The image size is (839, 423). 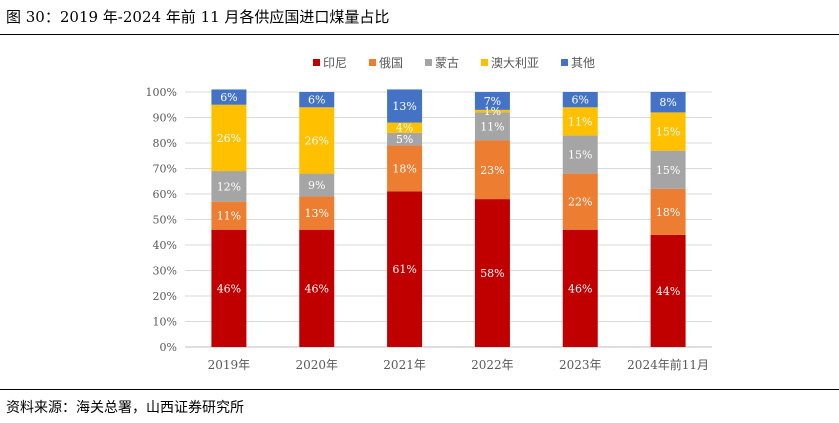 What do you see at coordinates (335, 63) in the screenshot?
I see `legend-label: 印尼` at bounding box center [335, 63].